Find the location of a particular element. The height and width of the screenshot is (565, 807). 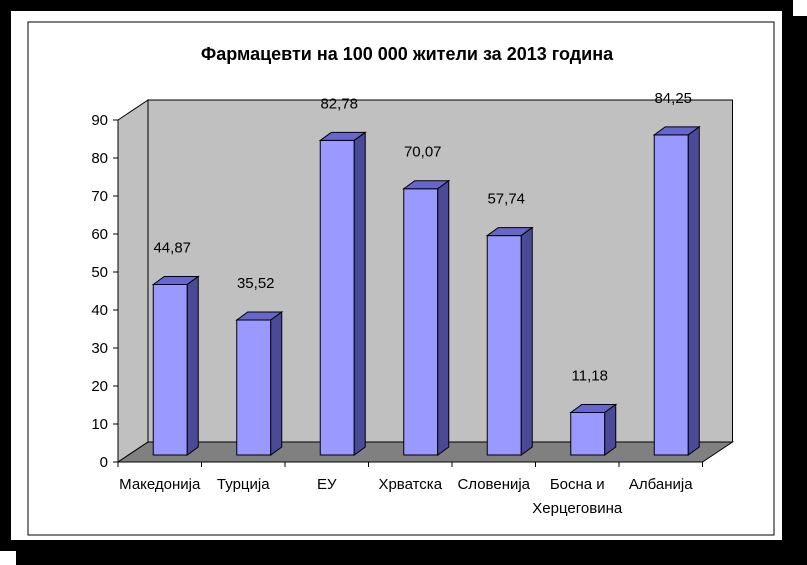

data-label: 35,52 is located at coordinates (256, 283).